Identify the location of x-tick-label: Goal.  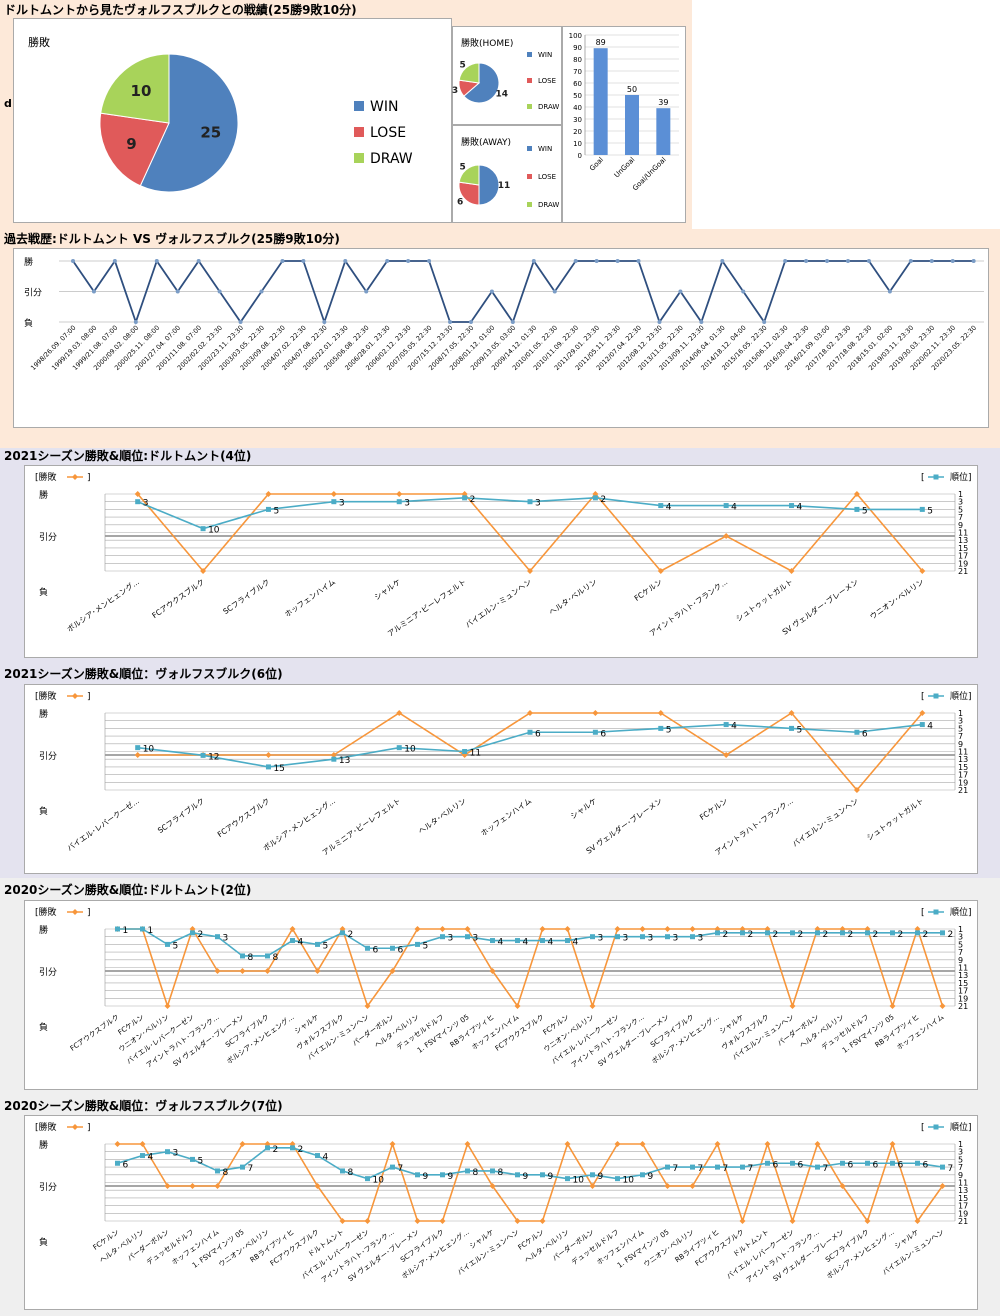
(596, 164).